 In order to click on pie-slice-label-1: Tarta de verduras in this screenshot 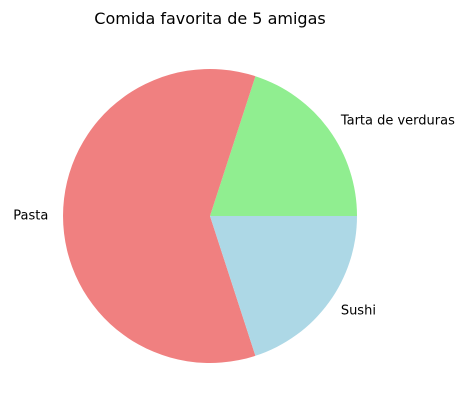, I will do `click(397, 120)`.